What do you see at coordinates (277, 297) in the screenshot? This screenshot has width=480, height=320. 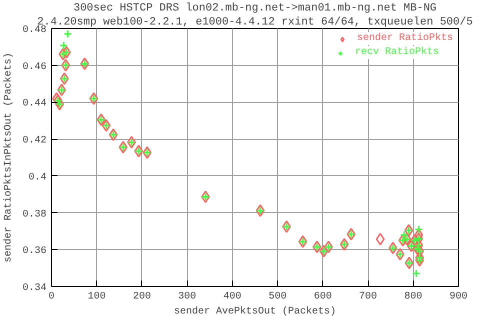 I see `x-tick-label: 500` at bounding box center [277, 297].